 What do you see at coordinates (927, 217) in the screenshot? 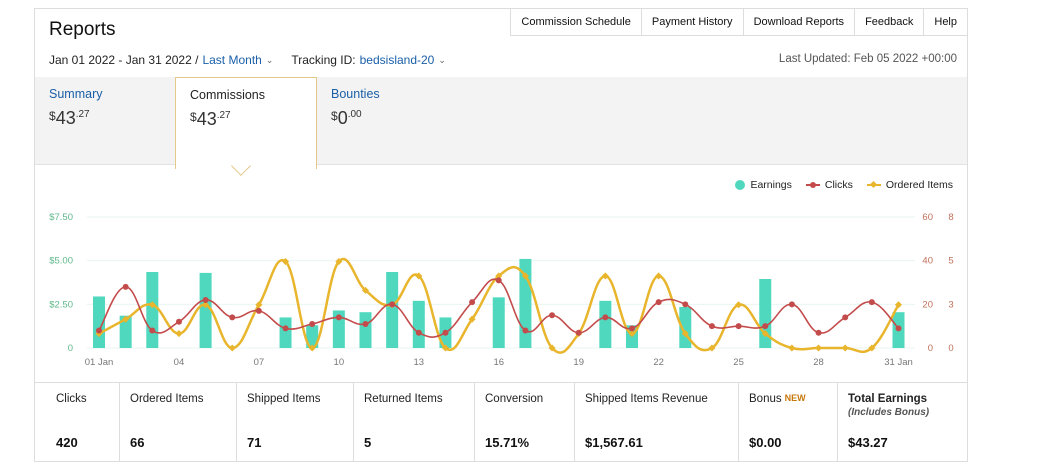
I see `y-tick-clicks: 60` at bounding box center [927, 217].